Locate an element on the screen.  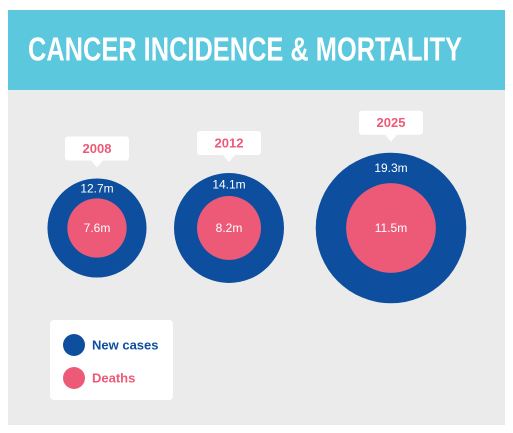
new-cases-label: 12.7m is located at coordinates (96, 189).